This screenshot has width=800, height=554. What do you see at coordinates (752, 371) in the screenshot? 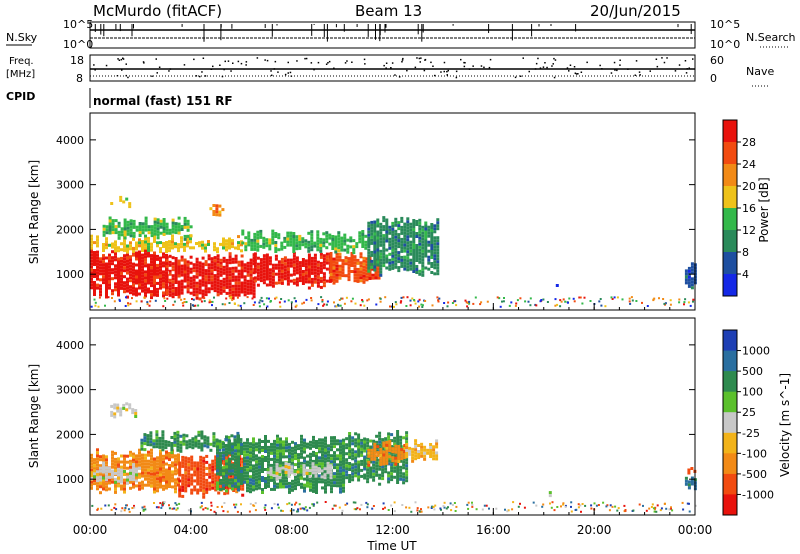
I see `velocity-colorbar-tick-label: 500` at bounding box center [752, 371].